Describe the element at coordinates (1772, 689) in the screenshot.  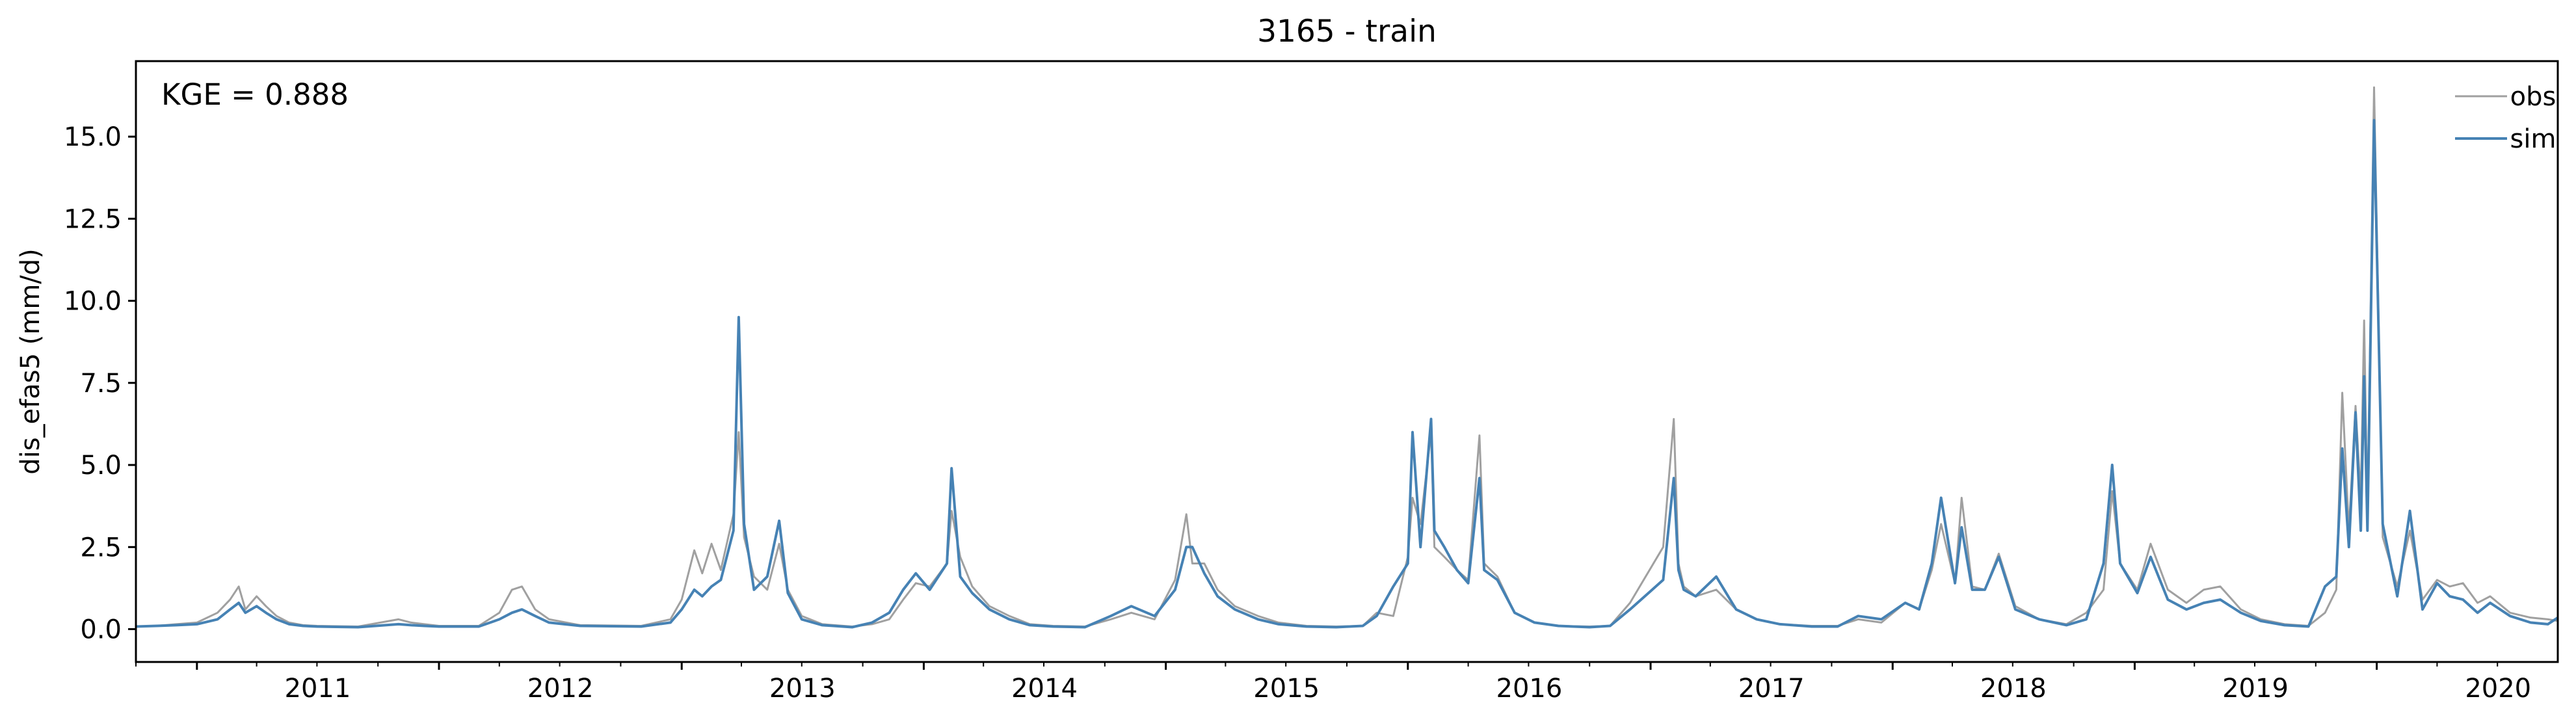
I see `x-tick-label: 2017` at that location.